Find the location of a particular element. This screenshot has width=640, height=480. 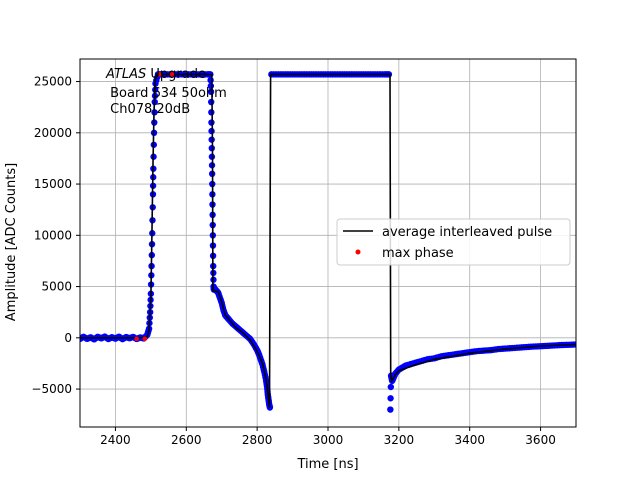

y-tick-label: 5000 is located at coordinates (56, 287).